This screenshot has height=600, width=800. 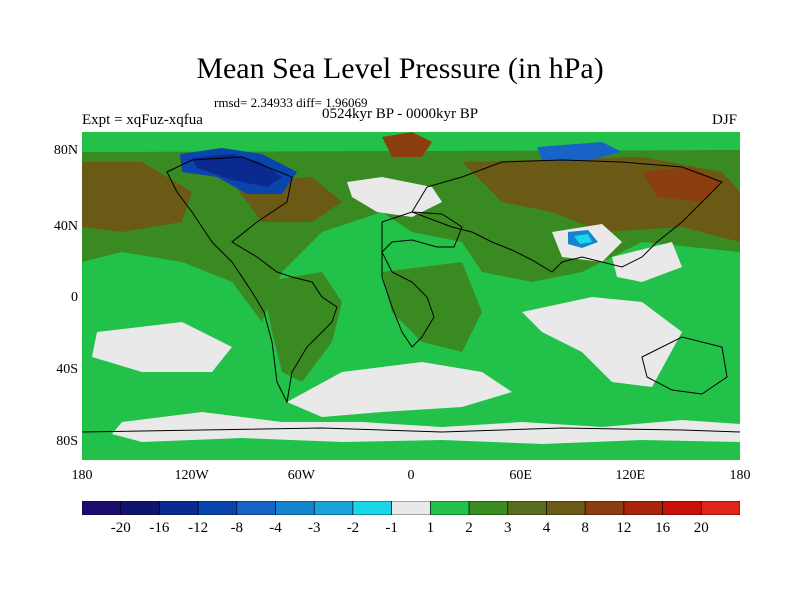 I want to click on field-white-indian, so click(x=602, y=342).